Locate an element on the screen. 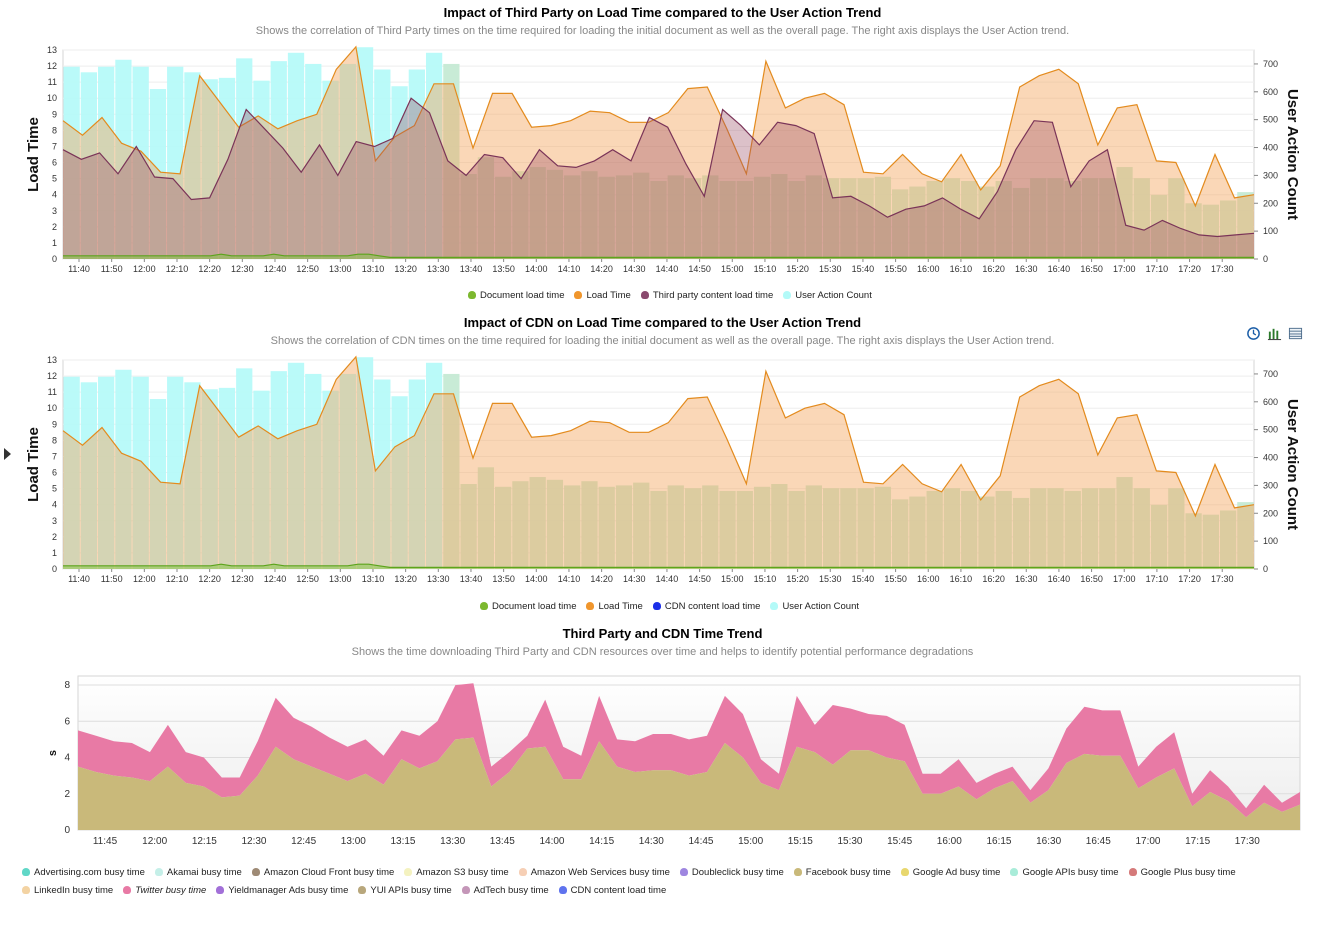 Image resolution: width=1320 pixels, height=936 pixels. legend-item: Facebook busy time is located at coordinates (842, 872).